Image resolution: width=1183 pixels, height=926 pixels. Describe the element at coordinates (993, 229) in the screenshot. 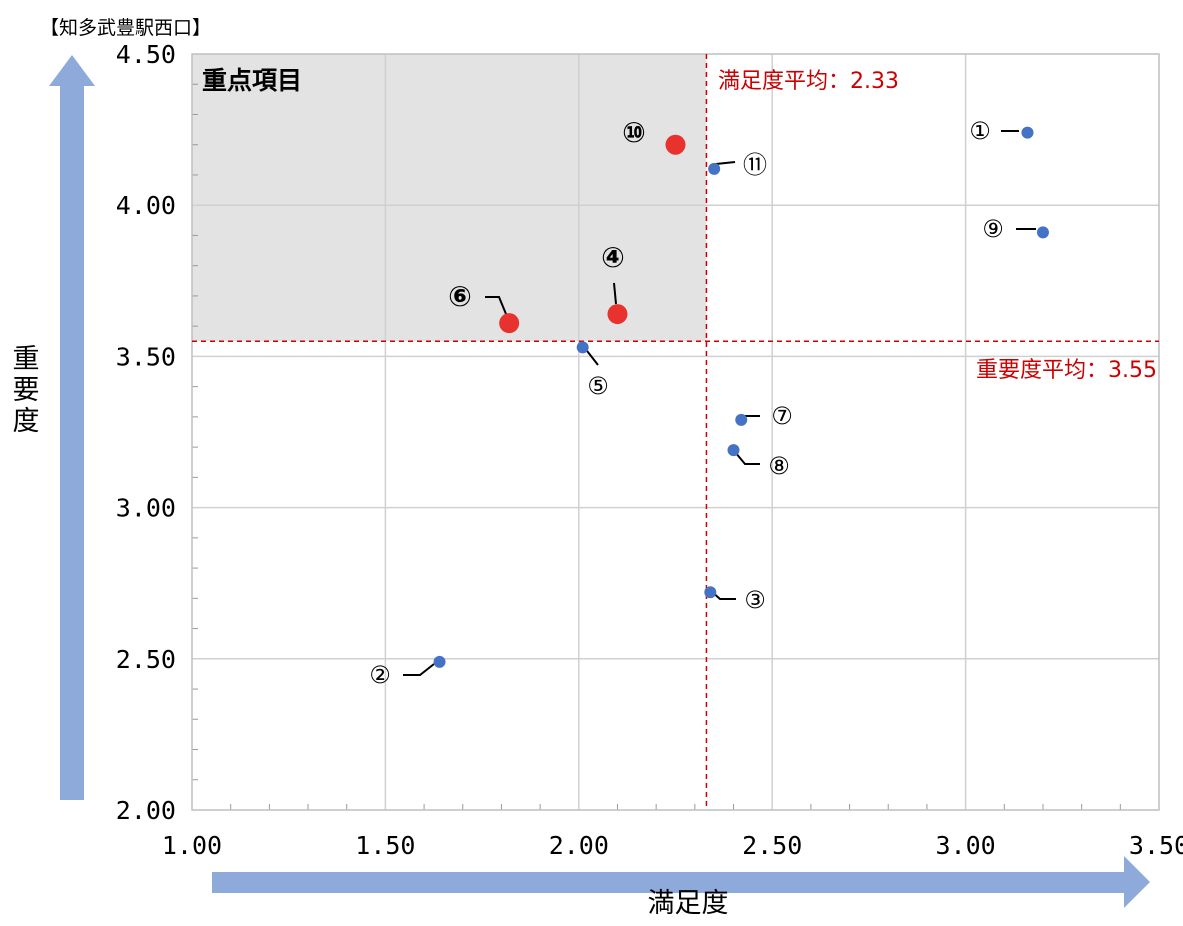

I see `point-label: ⑨` at that location.